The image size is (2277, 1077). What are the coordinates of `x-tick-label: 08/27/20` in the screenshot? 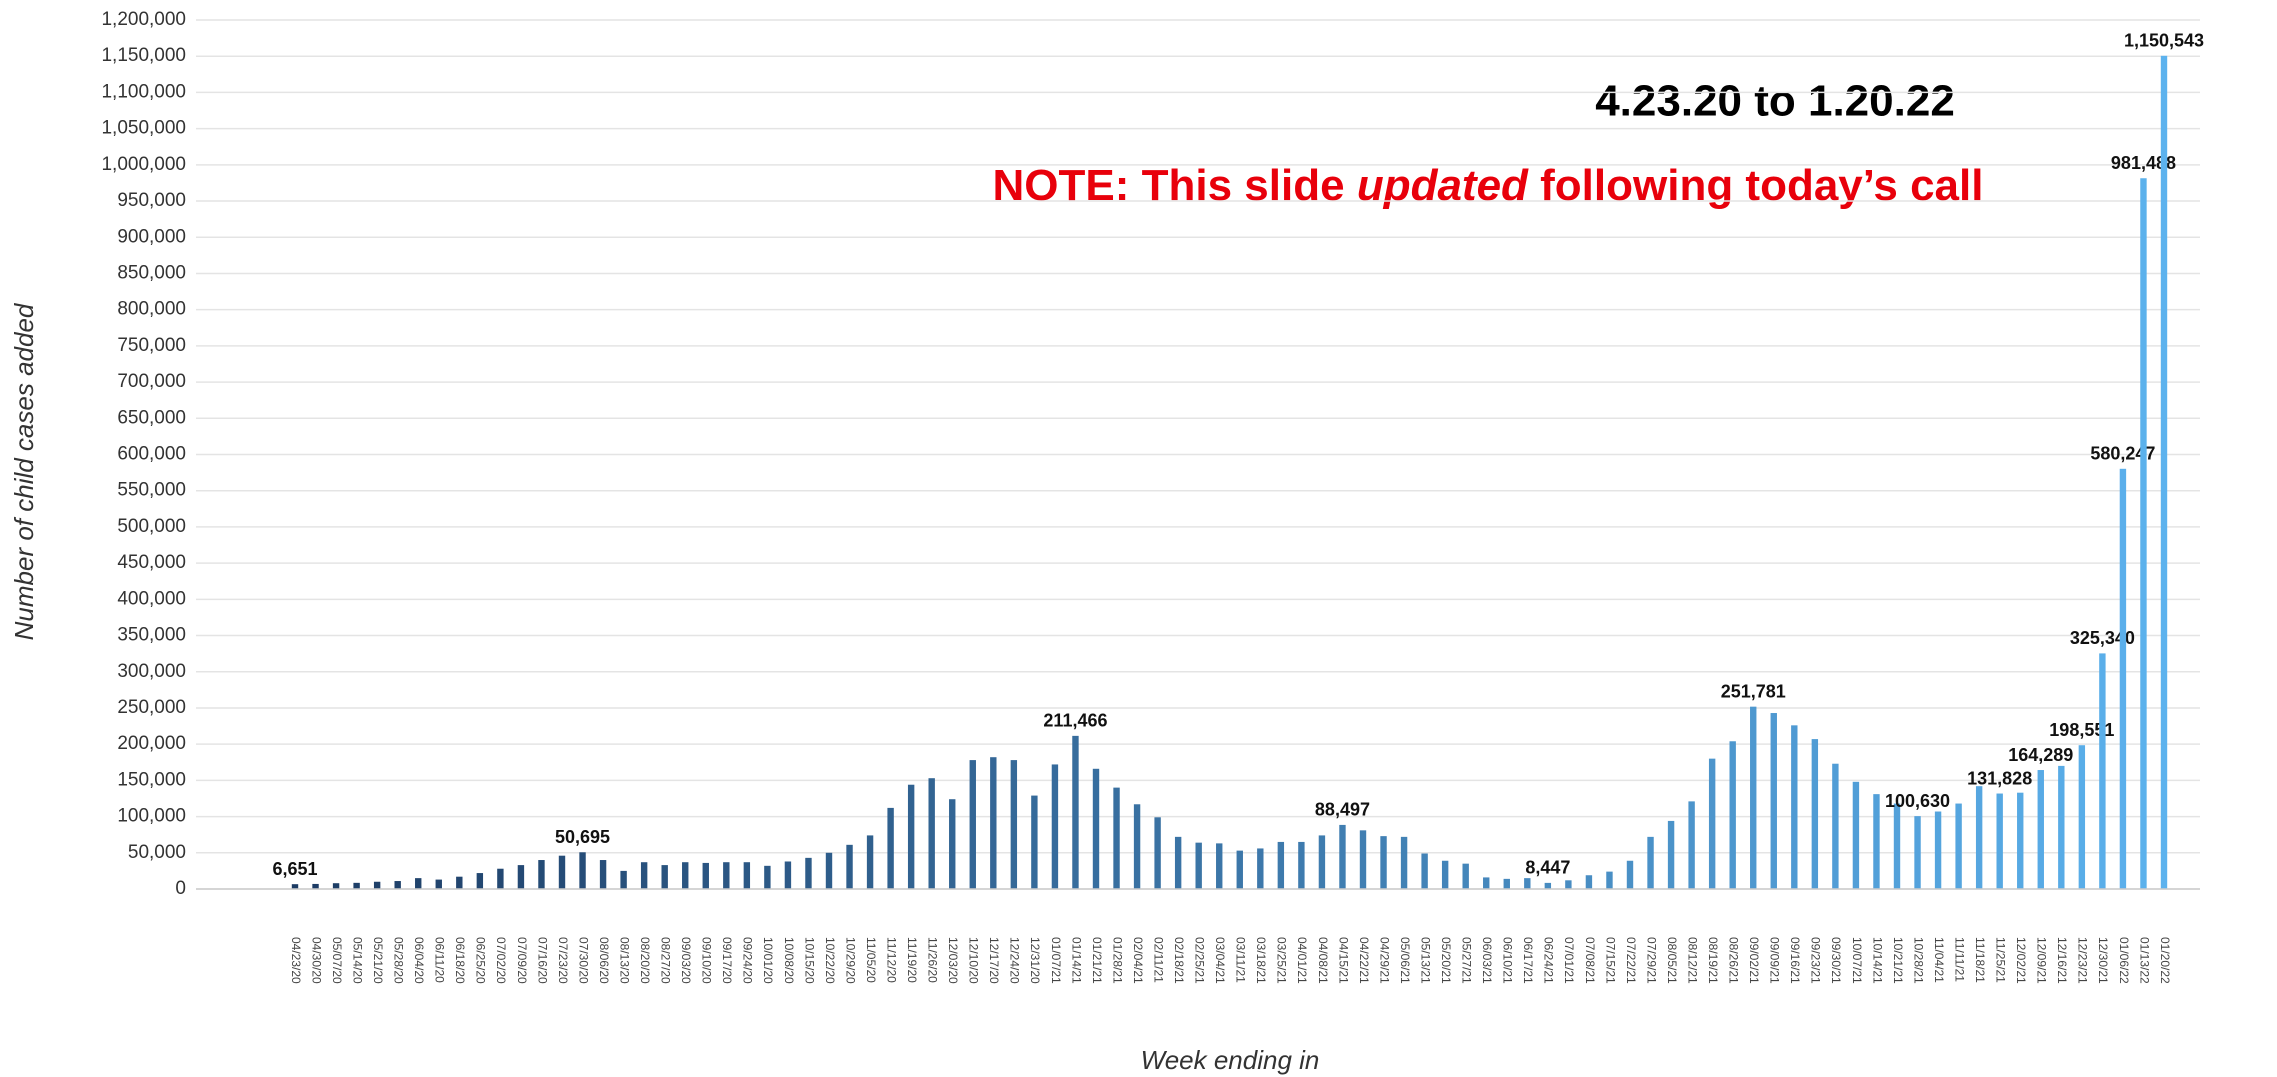 It's located at (666, 960).